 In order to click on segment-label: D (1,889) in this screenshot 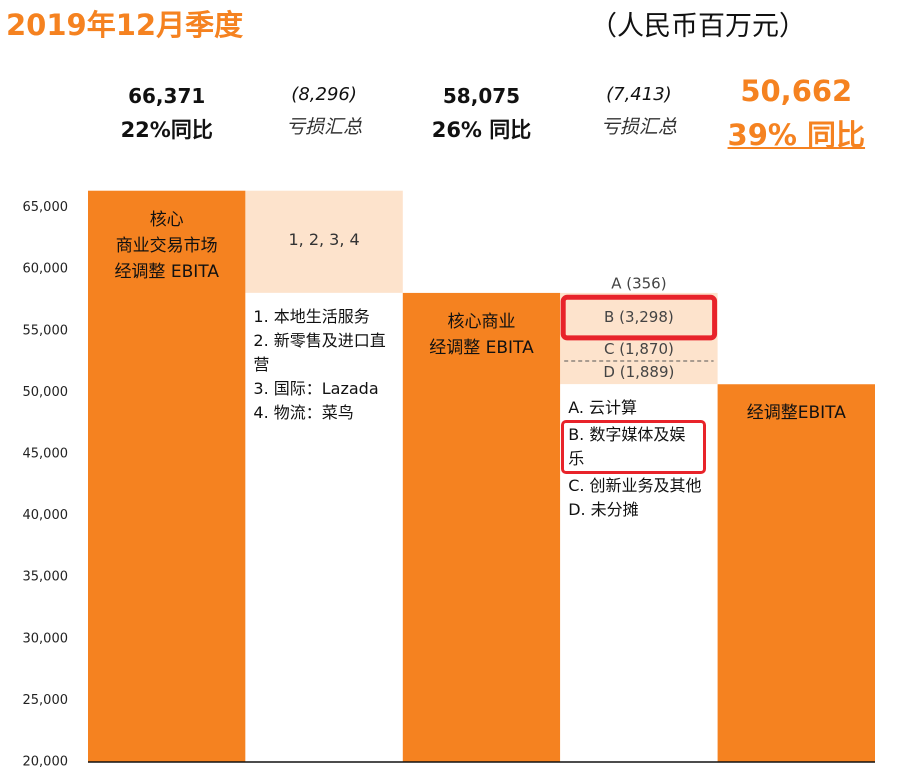, I will do `click(638, 372)`.